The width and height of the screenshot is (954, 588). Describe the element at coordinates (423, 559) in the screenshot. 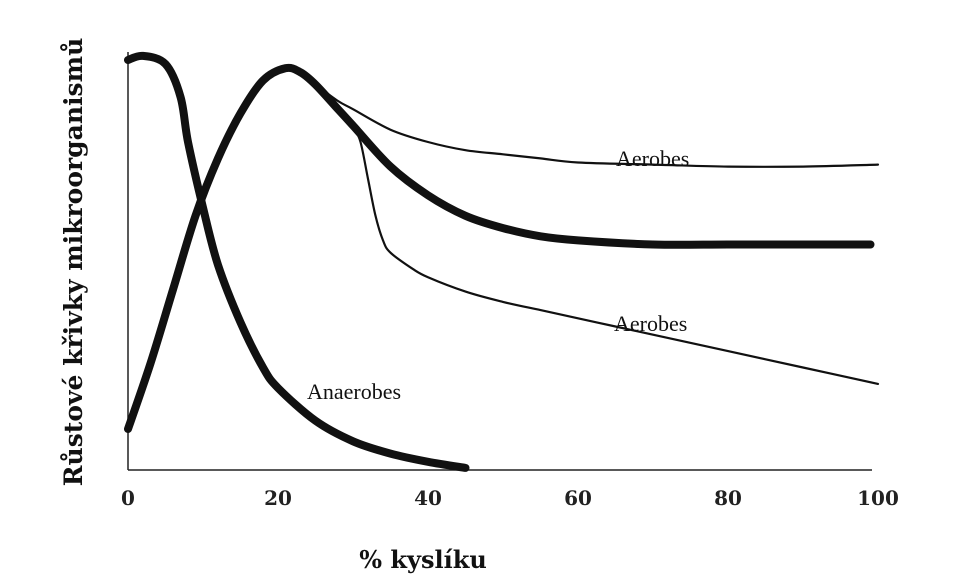

I see `x-axis-title: % kyslíku` at that location.